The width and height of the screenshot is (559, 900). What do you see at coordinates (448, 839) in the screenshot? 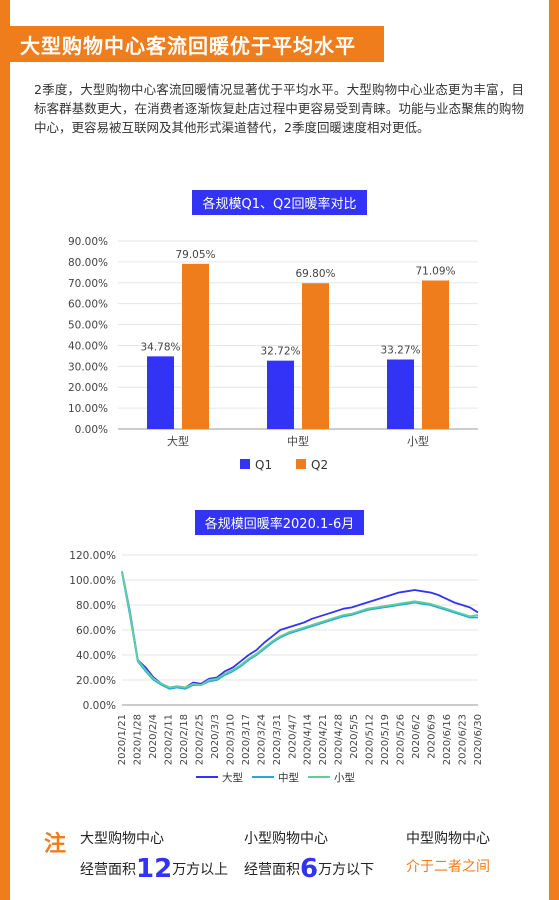
I see `medium-mall-name: 中型购物中心` at bounding box center [448, 839].